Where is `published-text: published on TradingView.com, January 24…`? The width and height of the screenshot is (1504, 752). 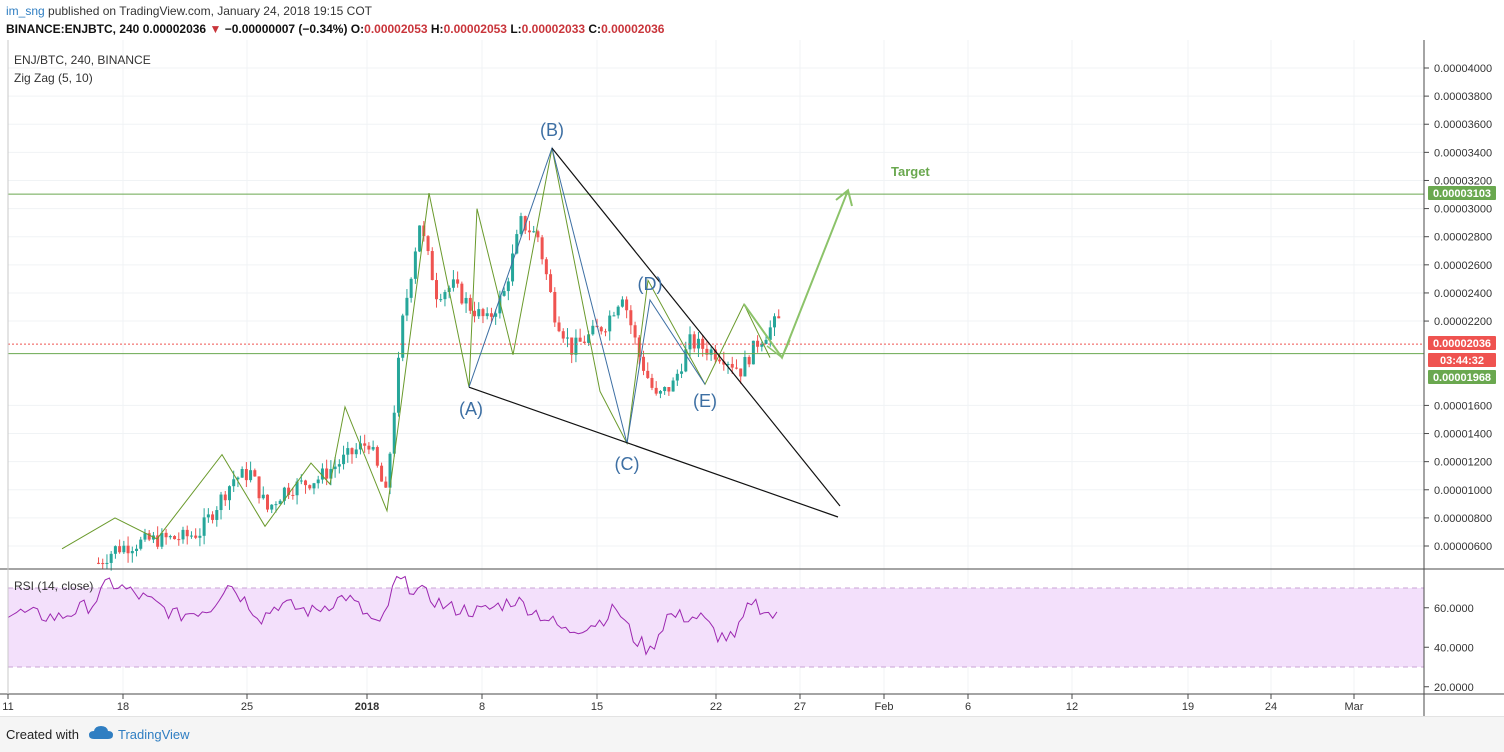 published-text: published on TradingView.com, January 24… is located at coordinates (210, 11).